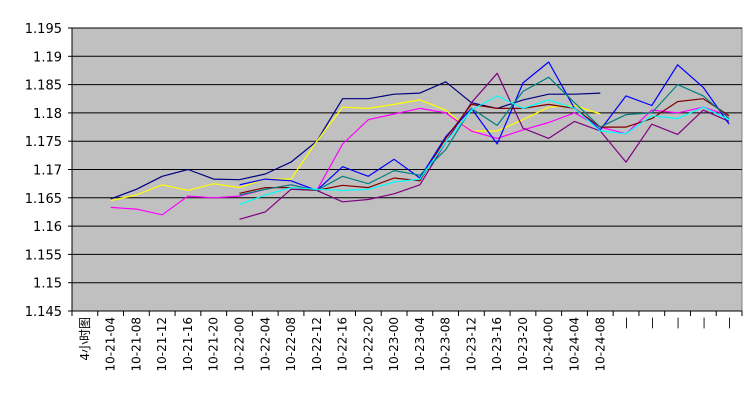 The image size is (756, 404). I want to click on x-tick-label: 10-23-16, so click(497, 344).